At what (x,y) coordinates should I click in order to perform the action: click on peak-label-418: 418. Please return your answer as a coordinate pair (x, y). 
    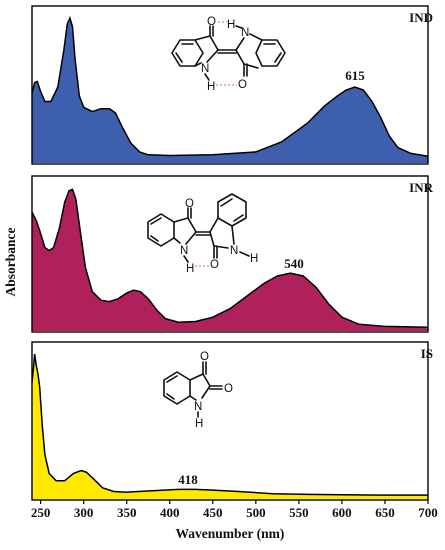
    Looking at the image, I should click on (188, 479).